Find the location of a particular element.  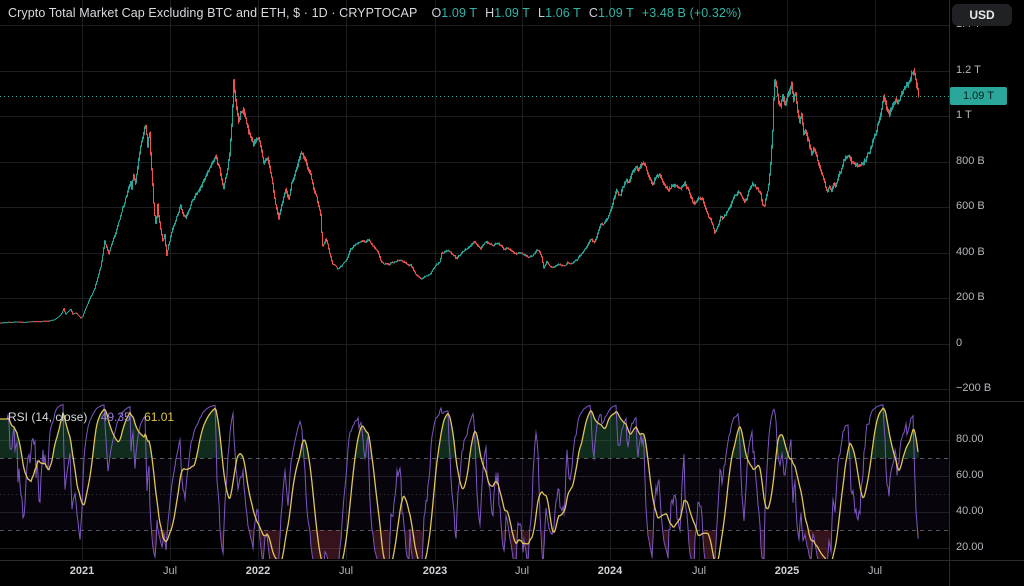

time-tick-label: 2025 is located at coordinates (787, 571).